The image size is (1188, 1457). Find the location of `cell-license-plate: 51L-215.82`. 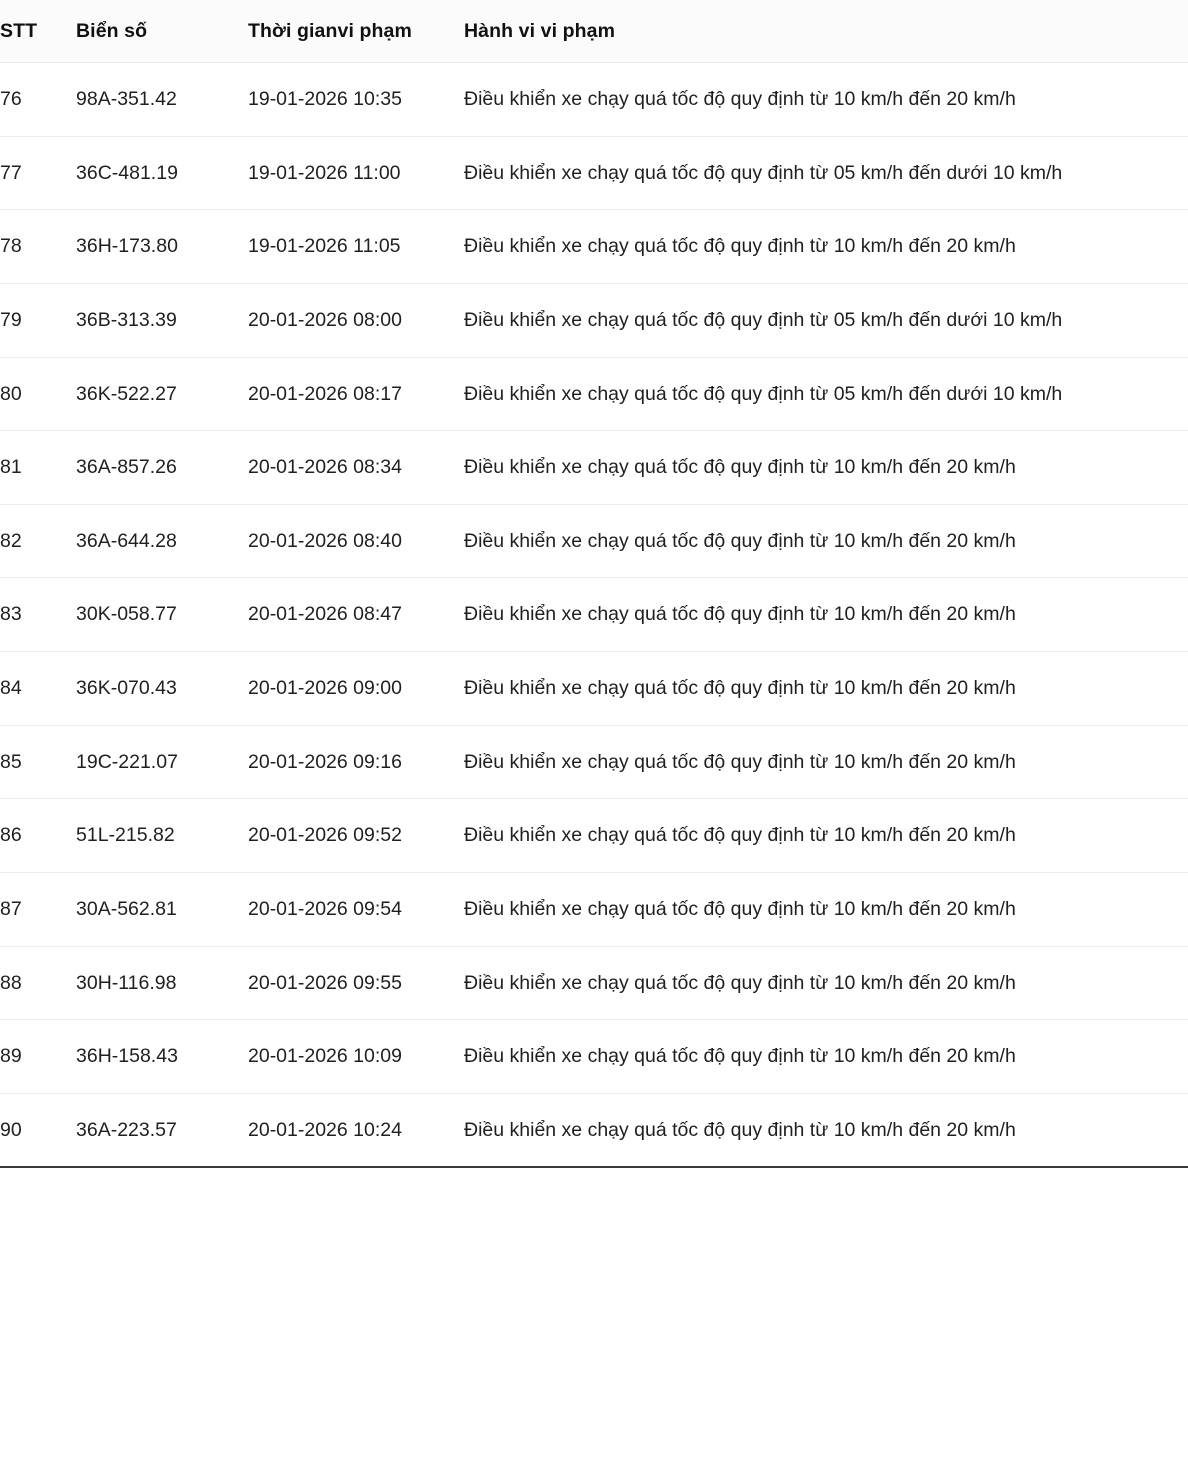

cell-license-plate: 51L-215.82 is located at coordinates (162, 835).